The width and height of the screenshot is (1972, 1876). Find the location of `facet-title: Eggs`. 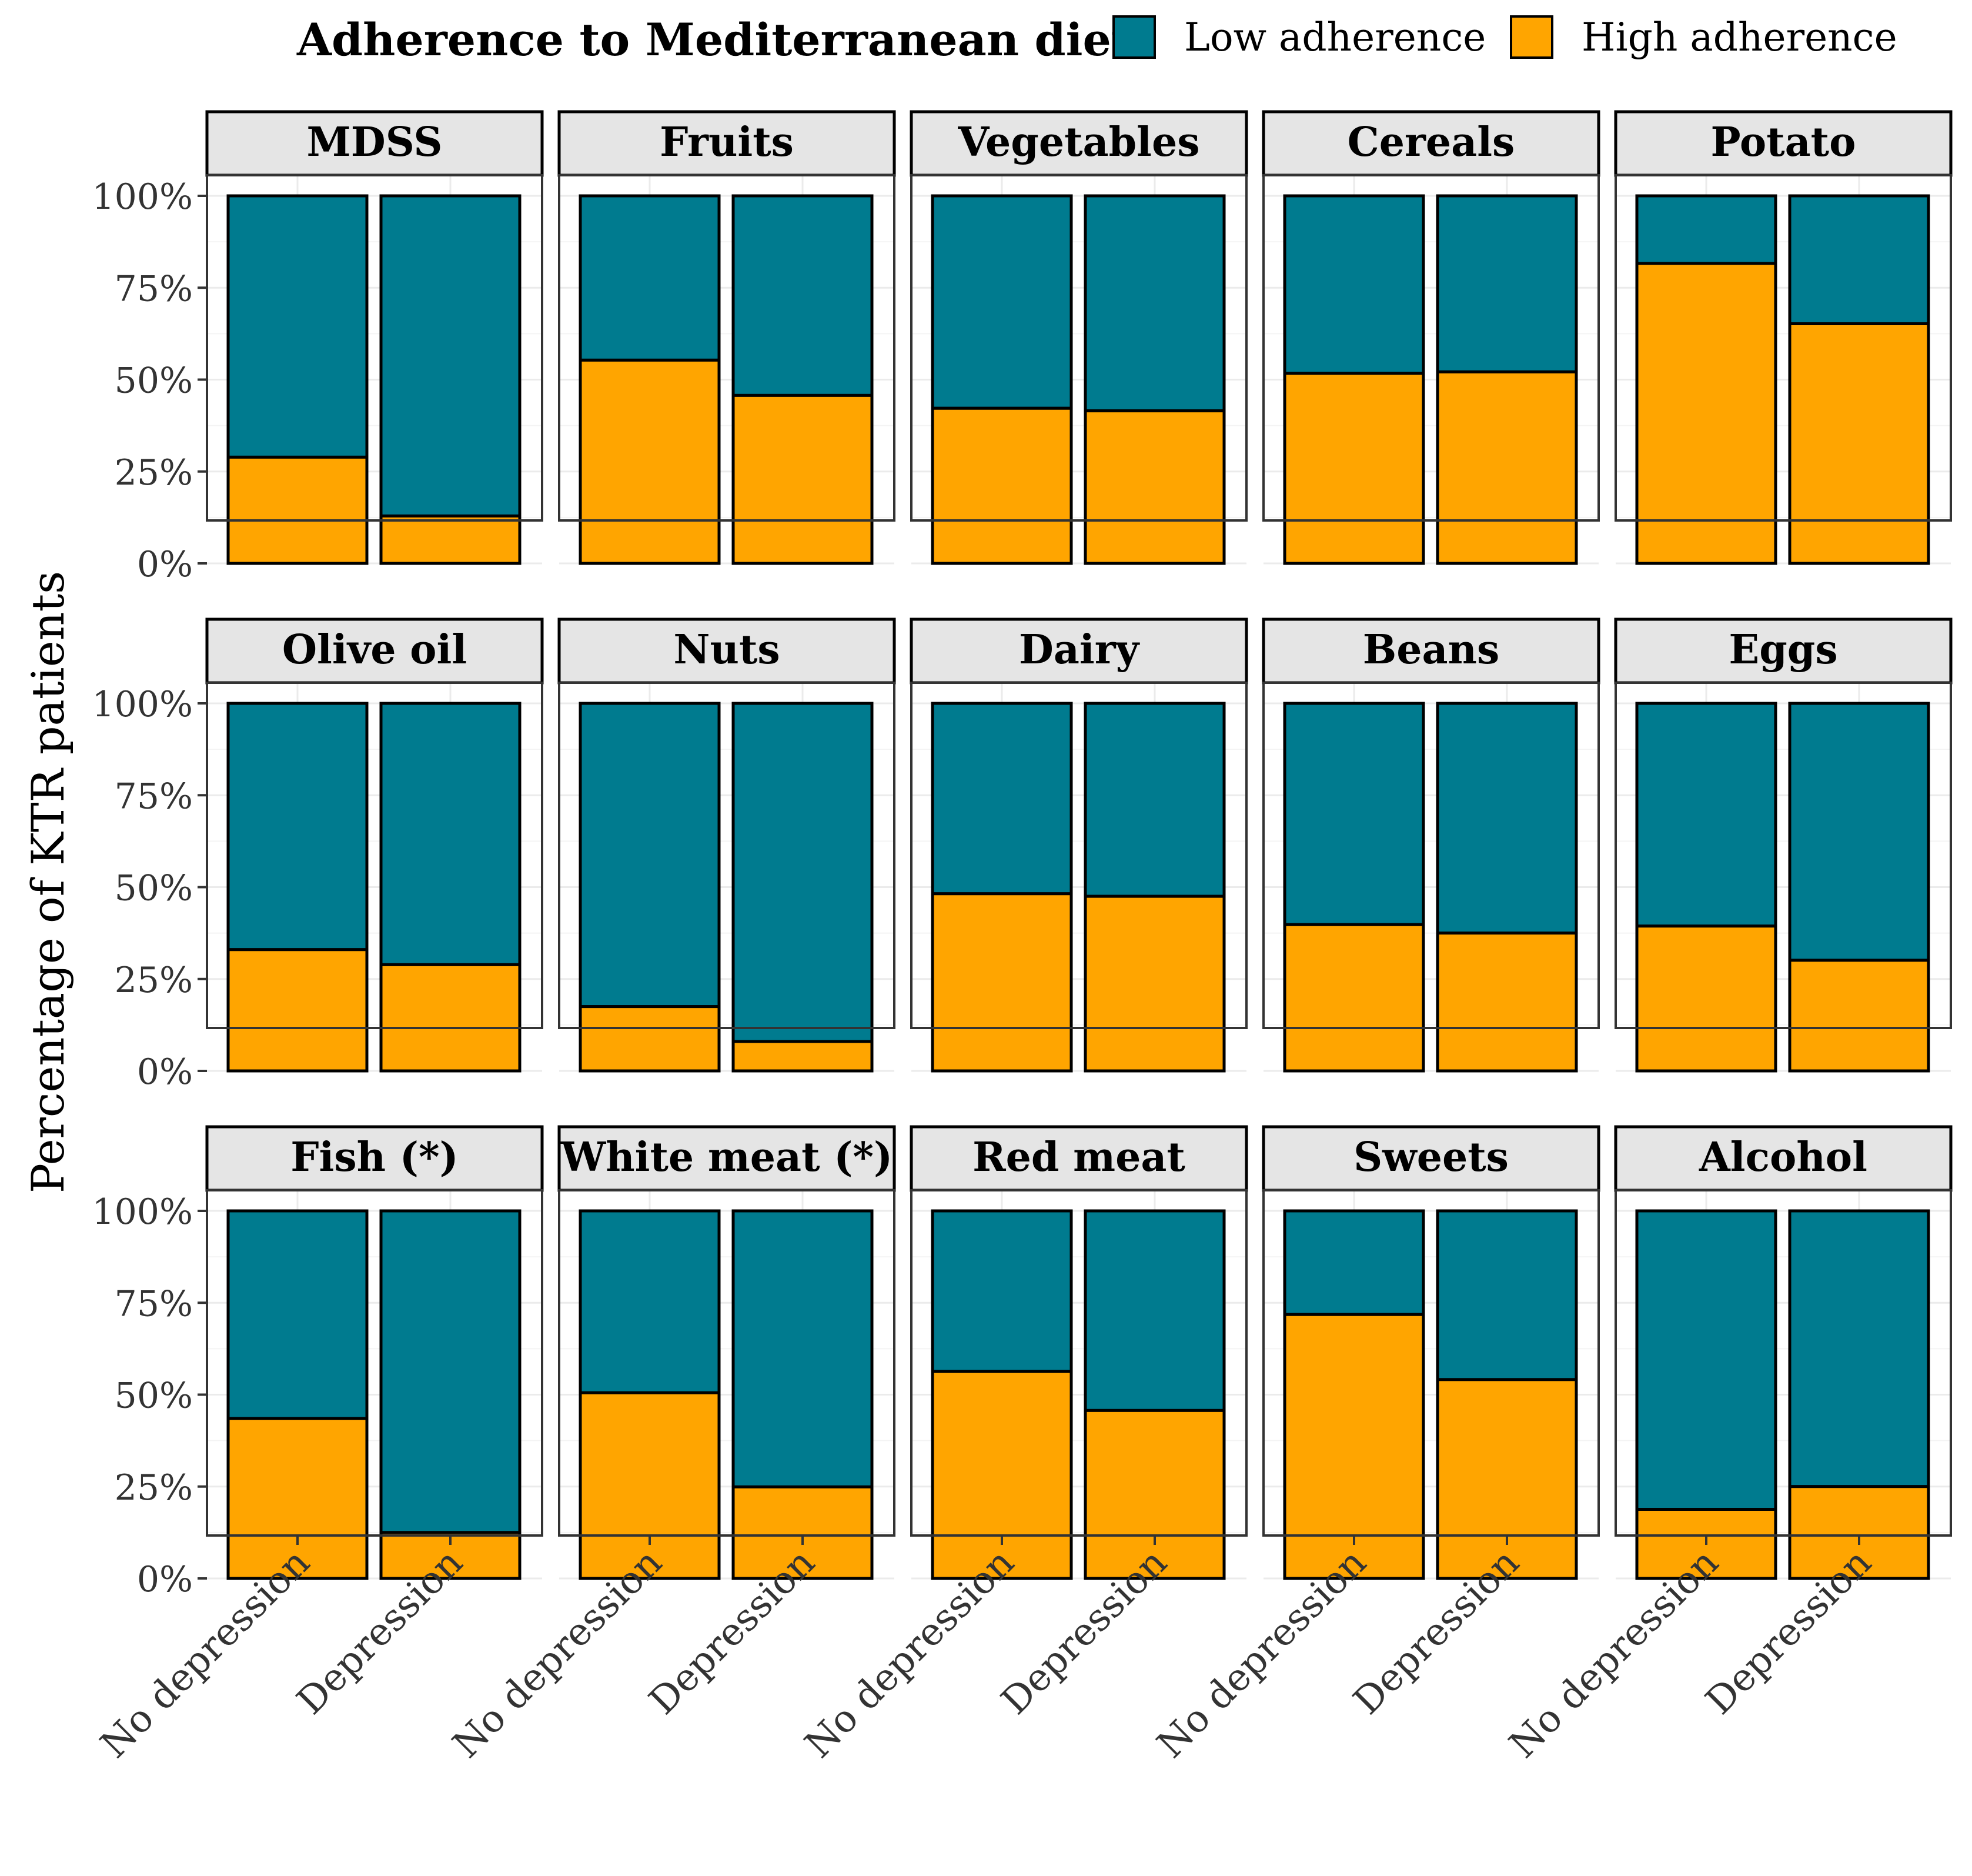

facet-title: Eggs is located at coordinates (1783, 649).